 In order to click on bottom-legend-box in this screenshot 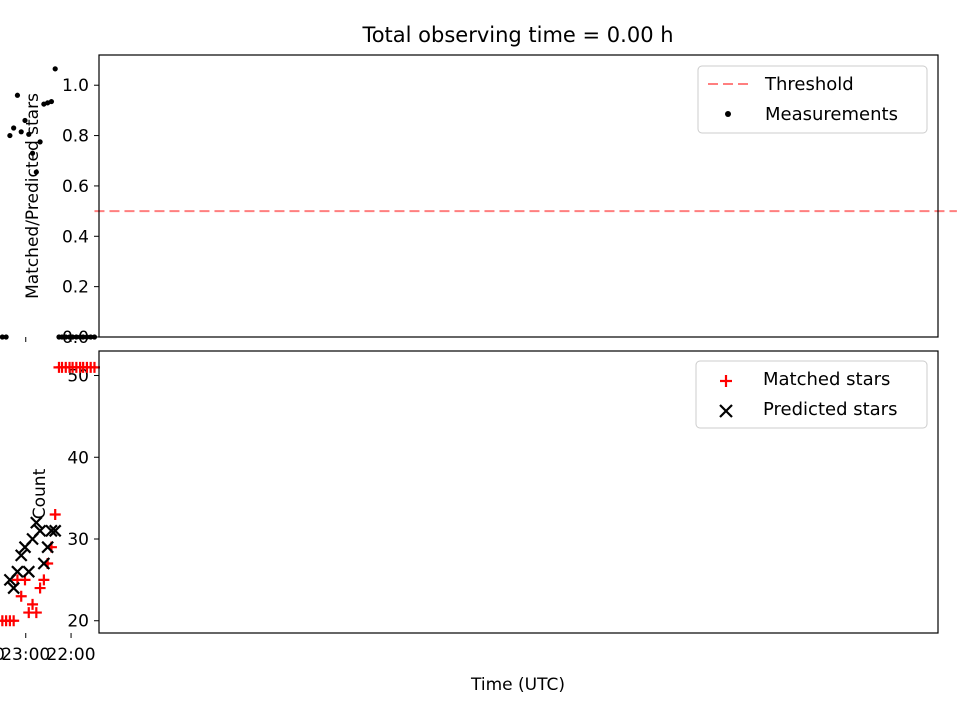, I will do `click(811, 394)`.